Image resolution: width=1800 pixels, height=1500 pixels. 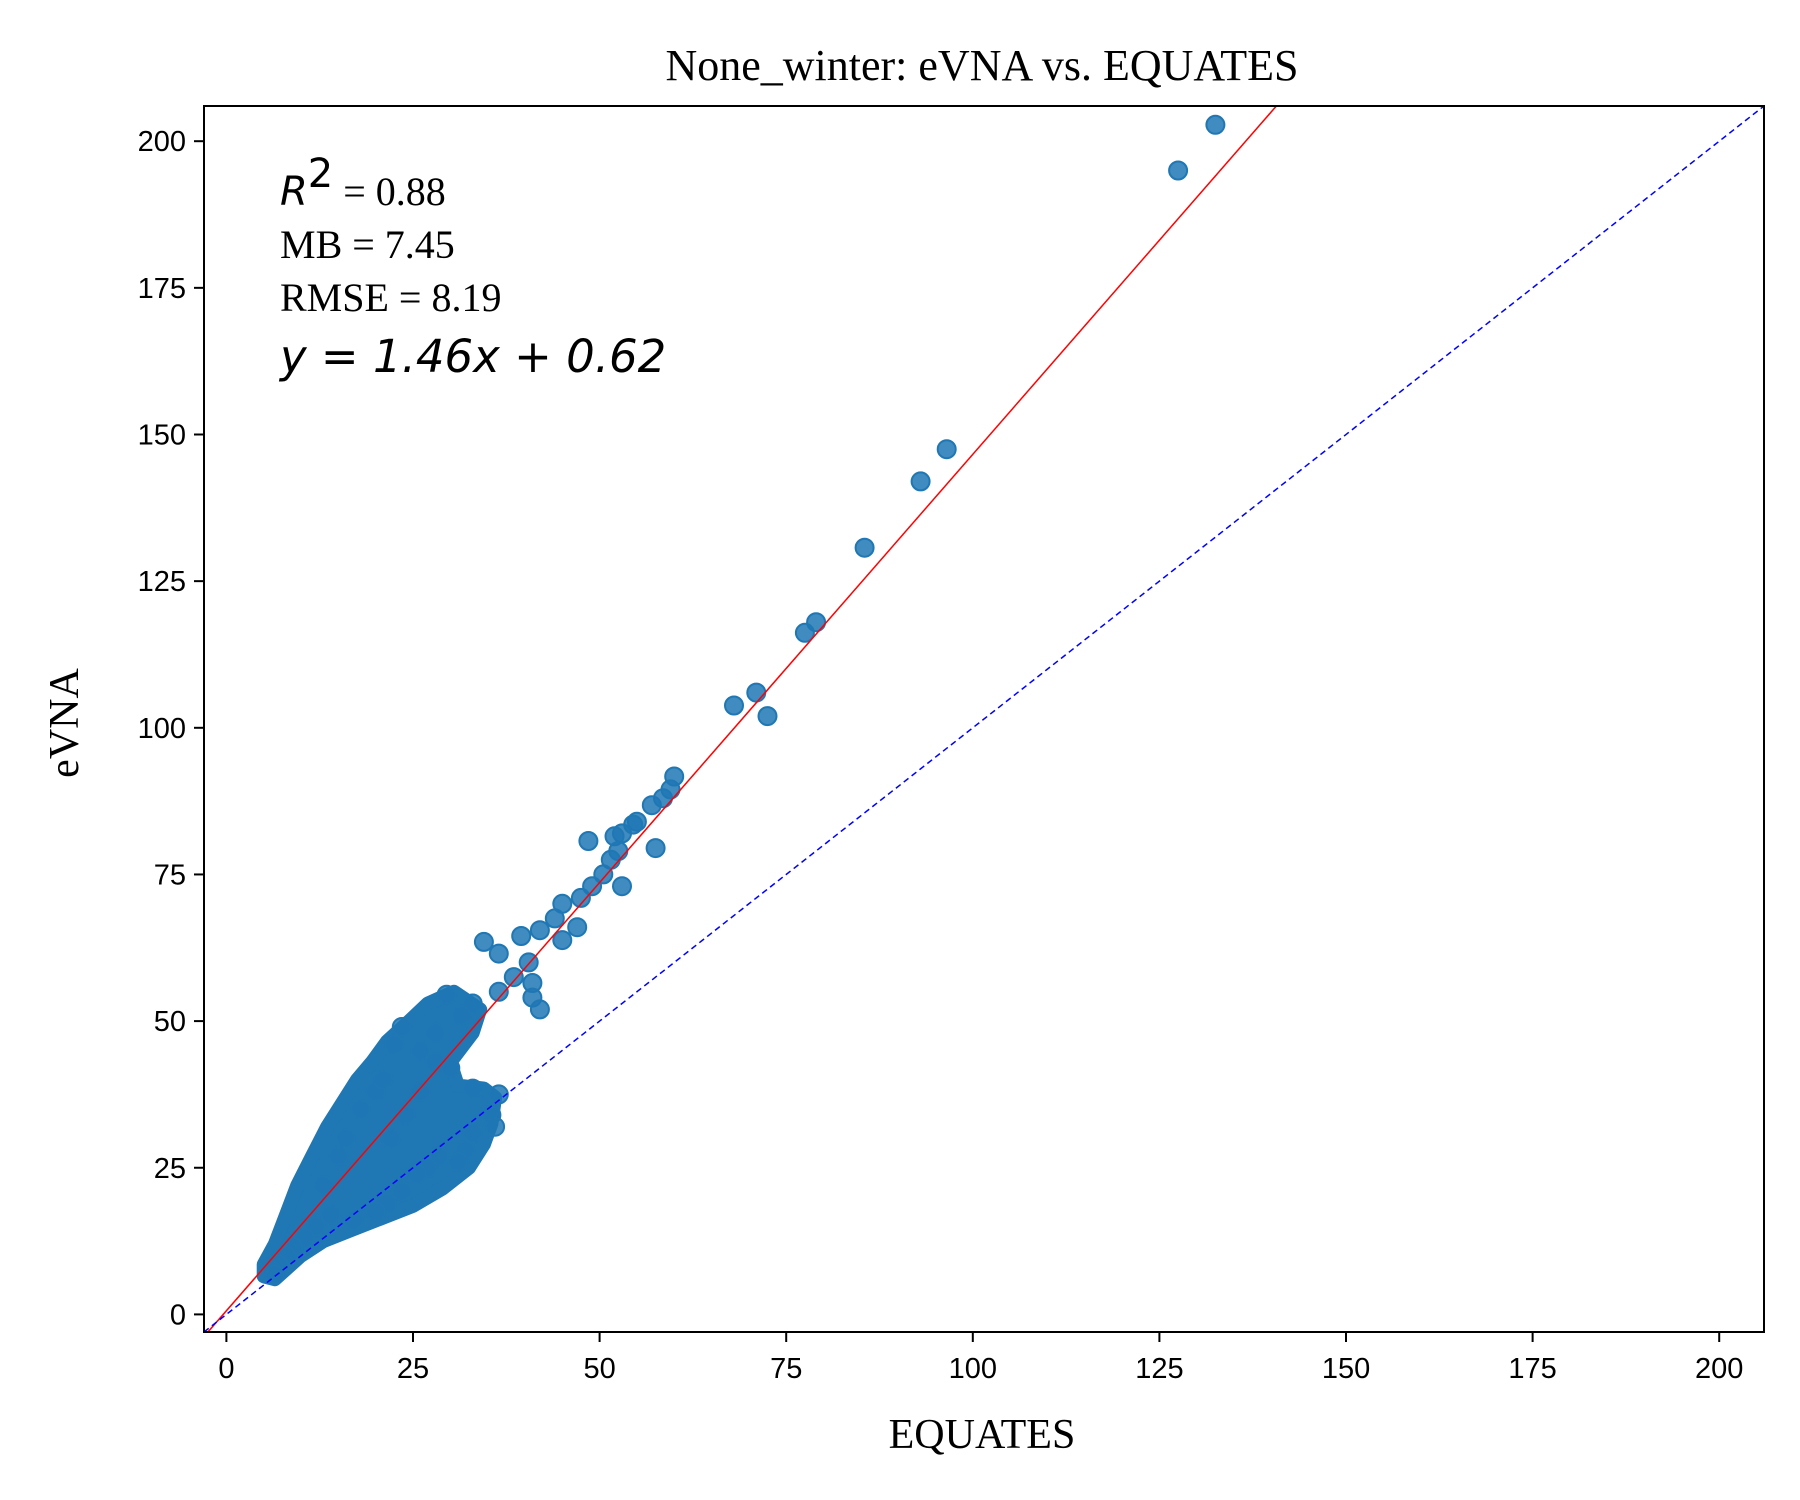 What do you see at coordinates (1532, 1369) in the screenshot?
I see `x-tick-label: 175` at bounding box center [1532, 1369].